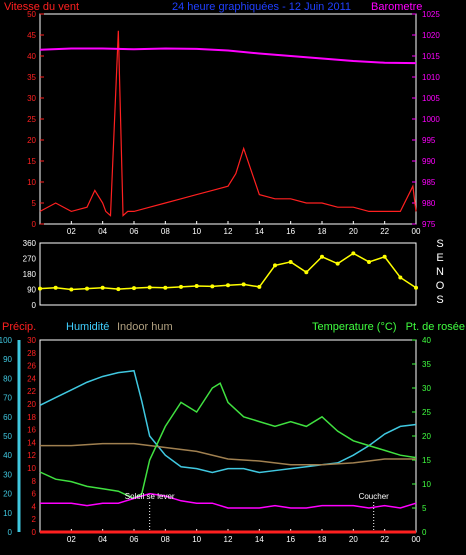 This screenshot has height=555, width=466. What do you see at coordinates (30, 243) in the screenshot?
I see `direction-tick-label: 360` at bounding box center [30, 243].